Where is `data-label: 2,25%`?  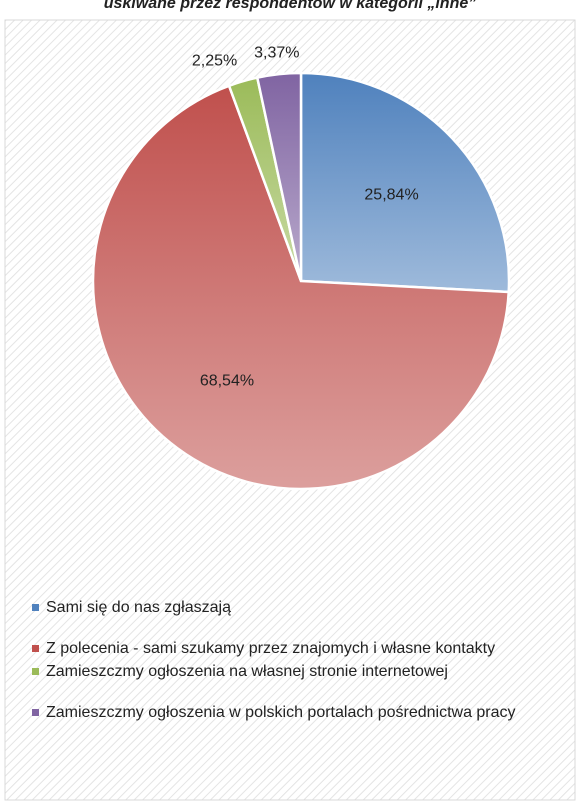 data-label: 2,25% is located at coordinates (214, 60).